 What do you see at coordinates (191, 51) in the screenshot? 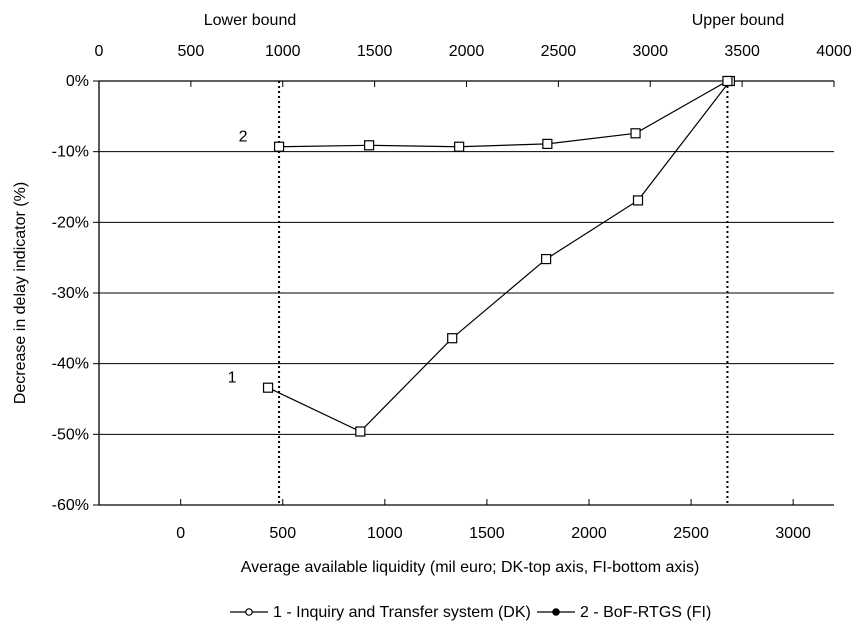
I see `top-tick-label: 500` at bounding box center [191, 51].